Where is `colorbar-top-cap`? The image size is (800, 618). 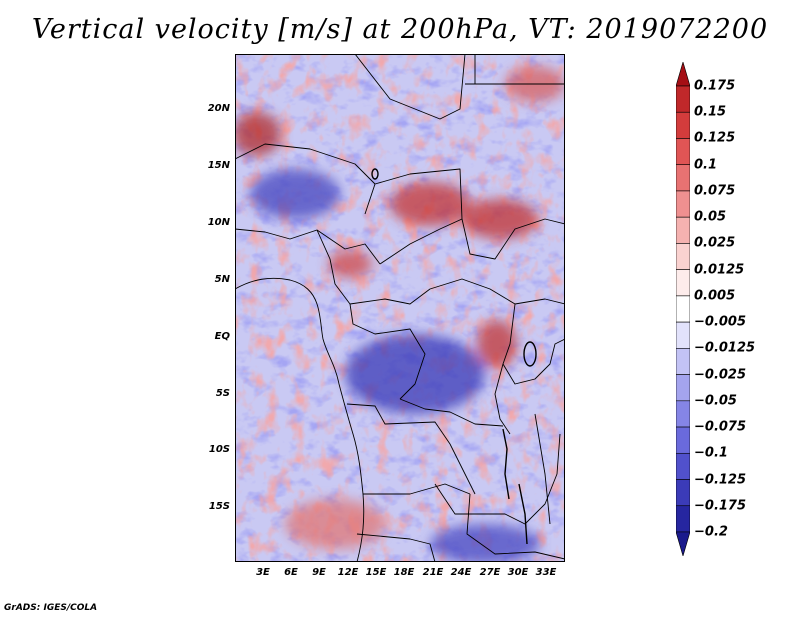 colorbar-top-cap is located at coordinates (683, 74).